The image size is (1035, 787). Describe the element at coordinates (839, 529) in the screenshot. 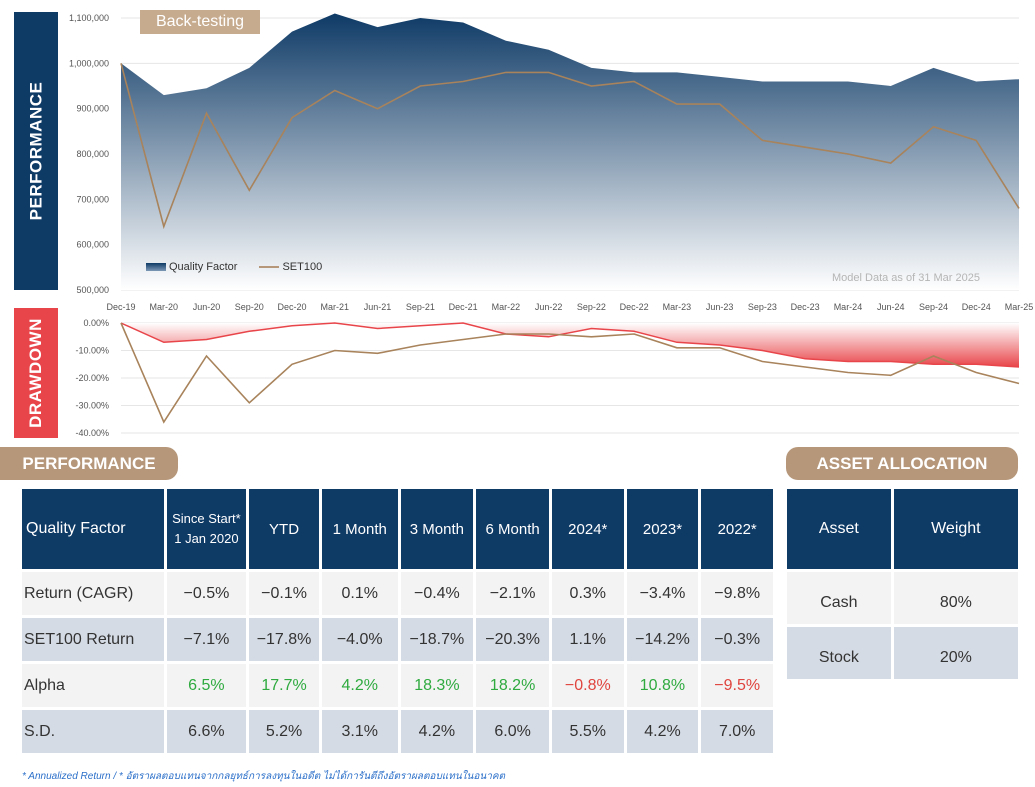

I see `col-header: Asset` at that location.